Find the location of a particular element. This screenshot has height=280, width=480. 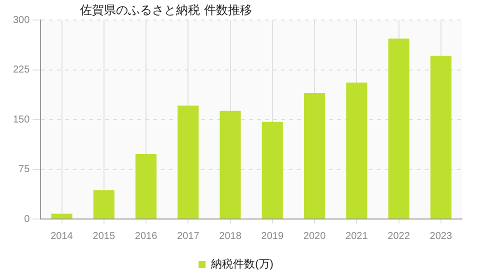

x-tick-label: 2014 is located at coordinates (62, 236).